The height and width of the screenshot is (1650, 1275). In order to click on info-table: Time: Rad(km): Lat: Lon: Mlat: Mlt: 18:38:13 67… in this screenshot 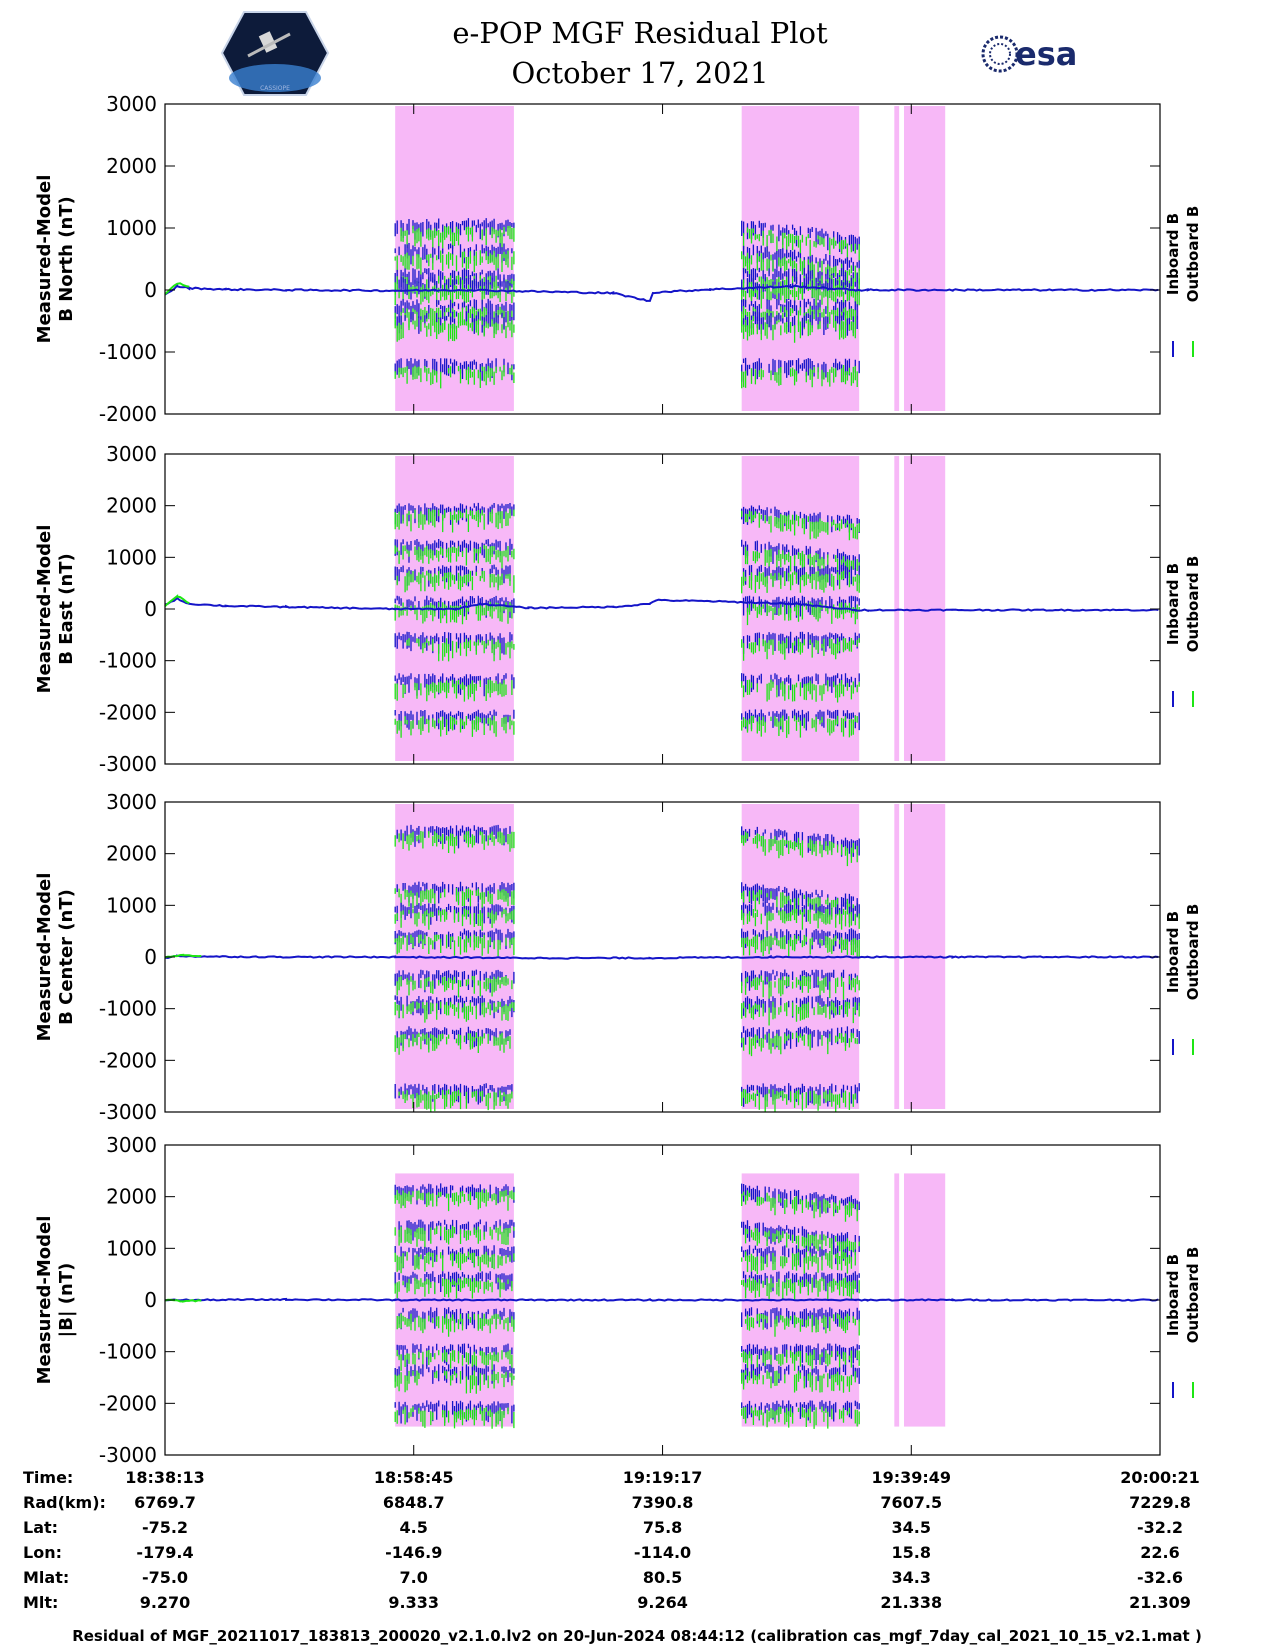, I will do `click(611, 1540)`.